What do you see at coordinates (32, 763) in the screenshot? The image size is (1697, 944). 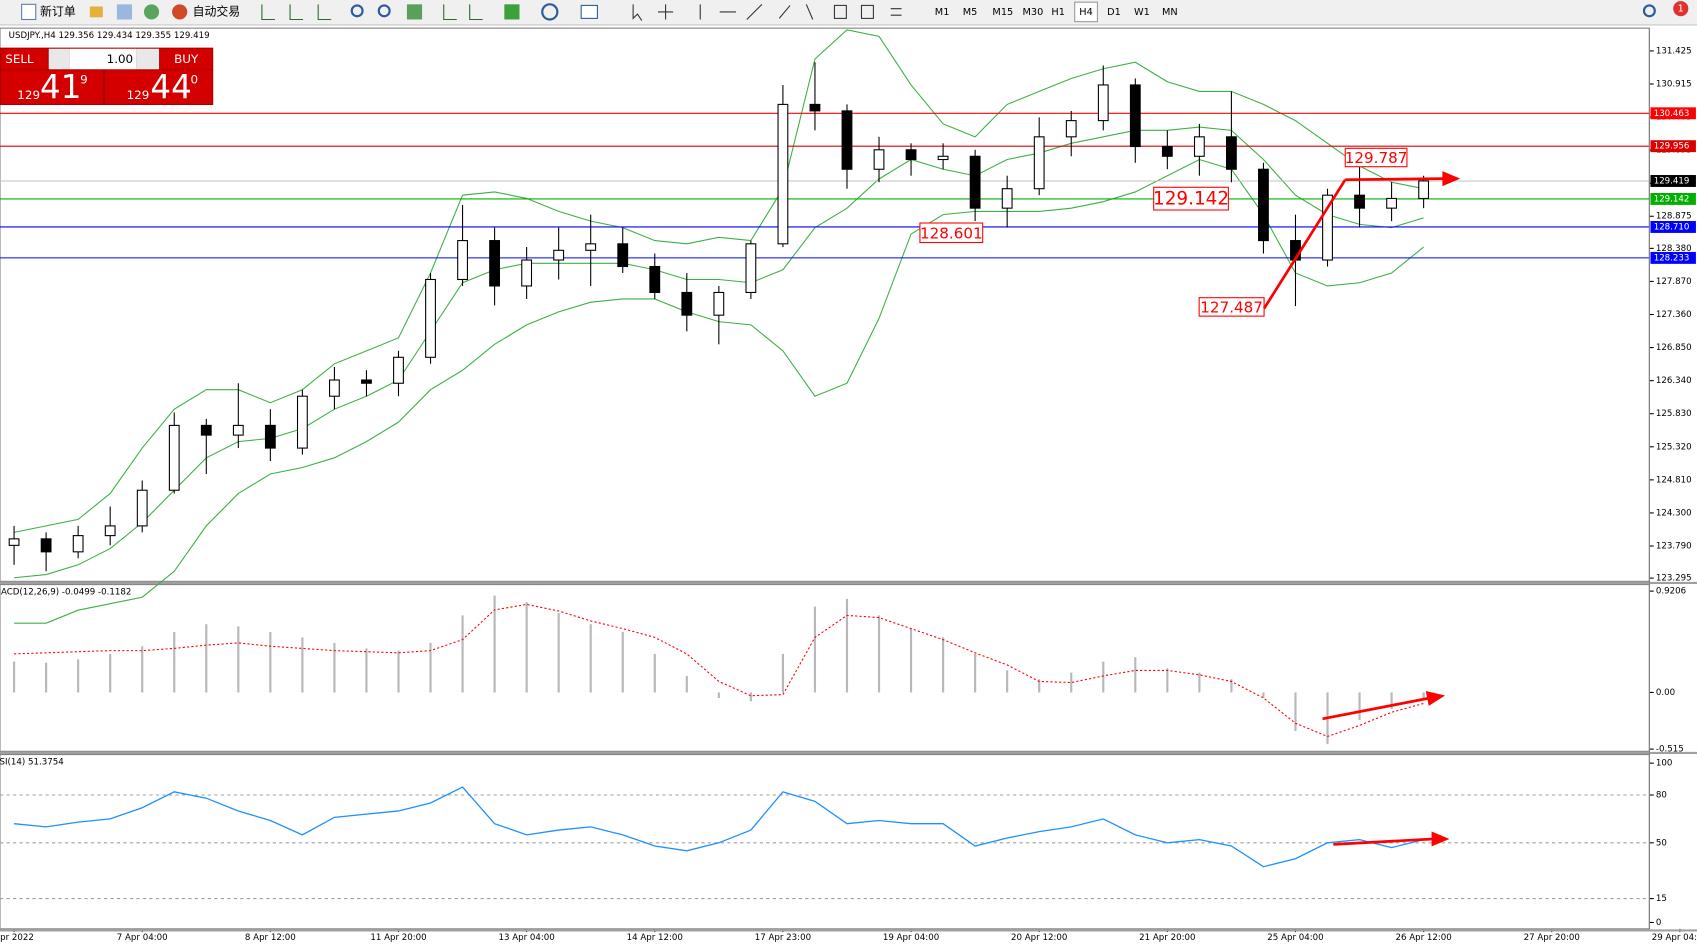 I see `indicator-title: RSI(14) 51.3754` at bounding box center [32, 763].